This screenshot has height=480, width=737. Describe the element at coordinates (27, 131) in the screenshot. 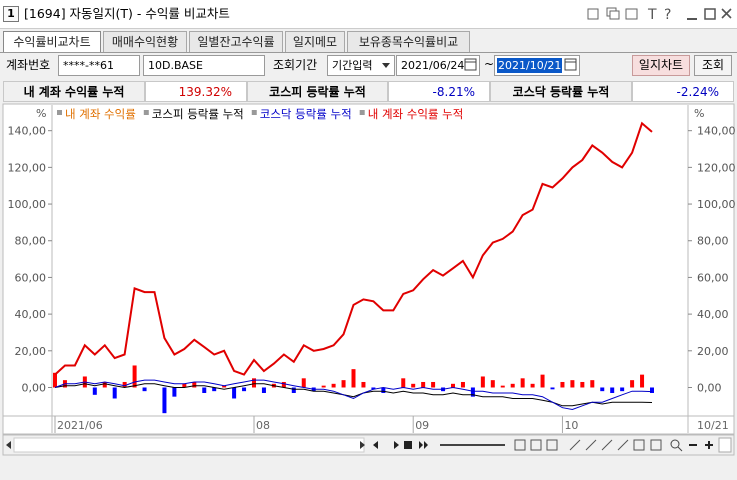

I see `y-tick-label: 140,00` at that location.